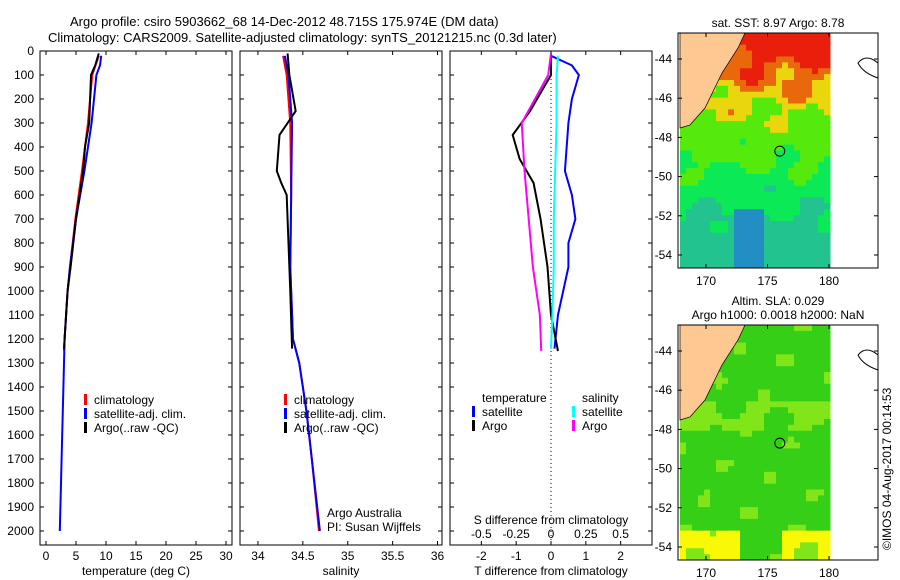 The height and width of the screenshot is (580, 900). What do you see at coordinates (20, 291) in the screenshot?
I see `y-tick-label: 1000` at bounding box center [20, 291].